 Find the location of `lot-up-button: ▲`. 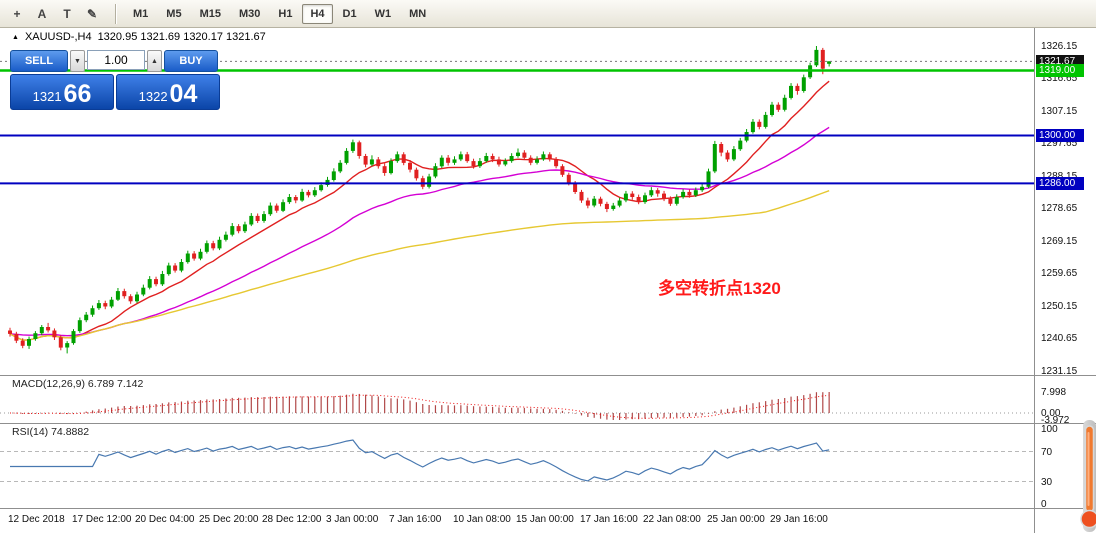

lot-up-button: ▲ is located at coordinates (154, 61).